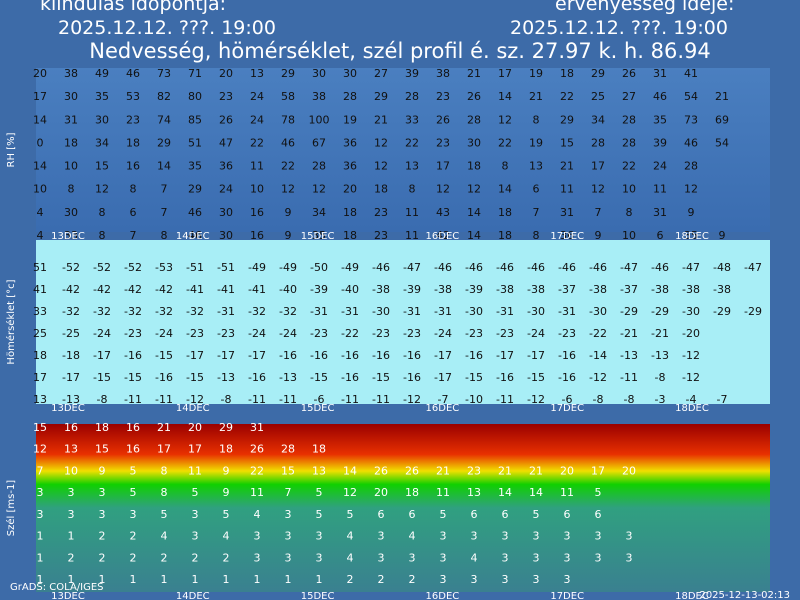 The image size is (800, 600). What do you see at coordinates (567, 289) in the screenshot?
I see `cell-value: -37` at bounding box center [567, 289].